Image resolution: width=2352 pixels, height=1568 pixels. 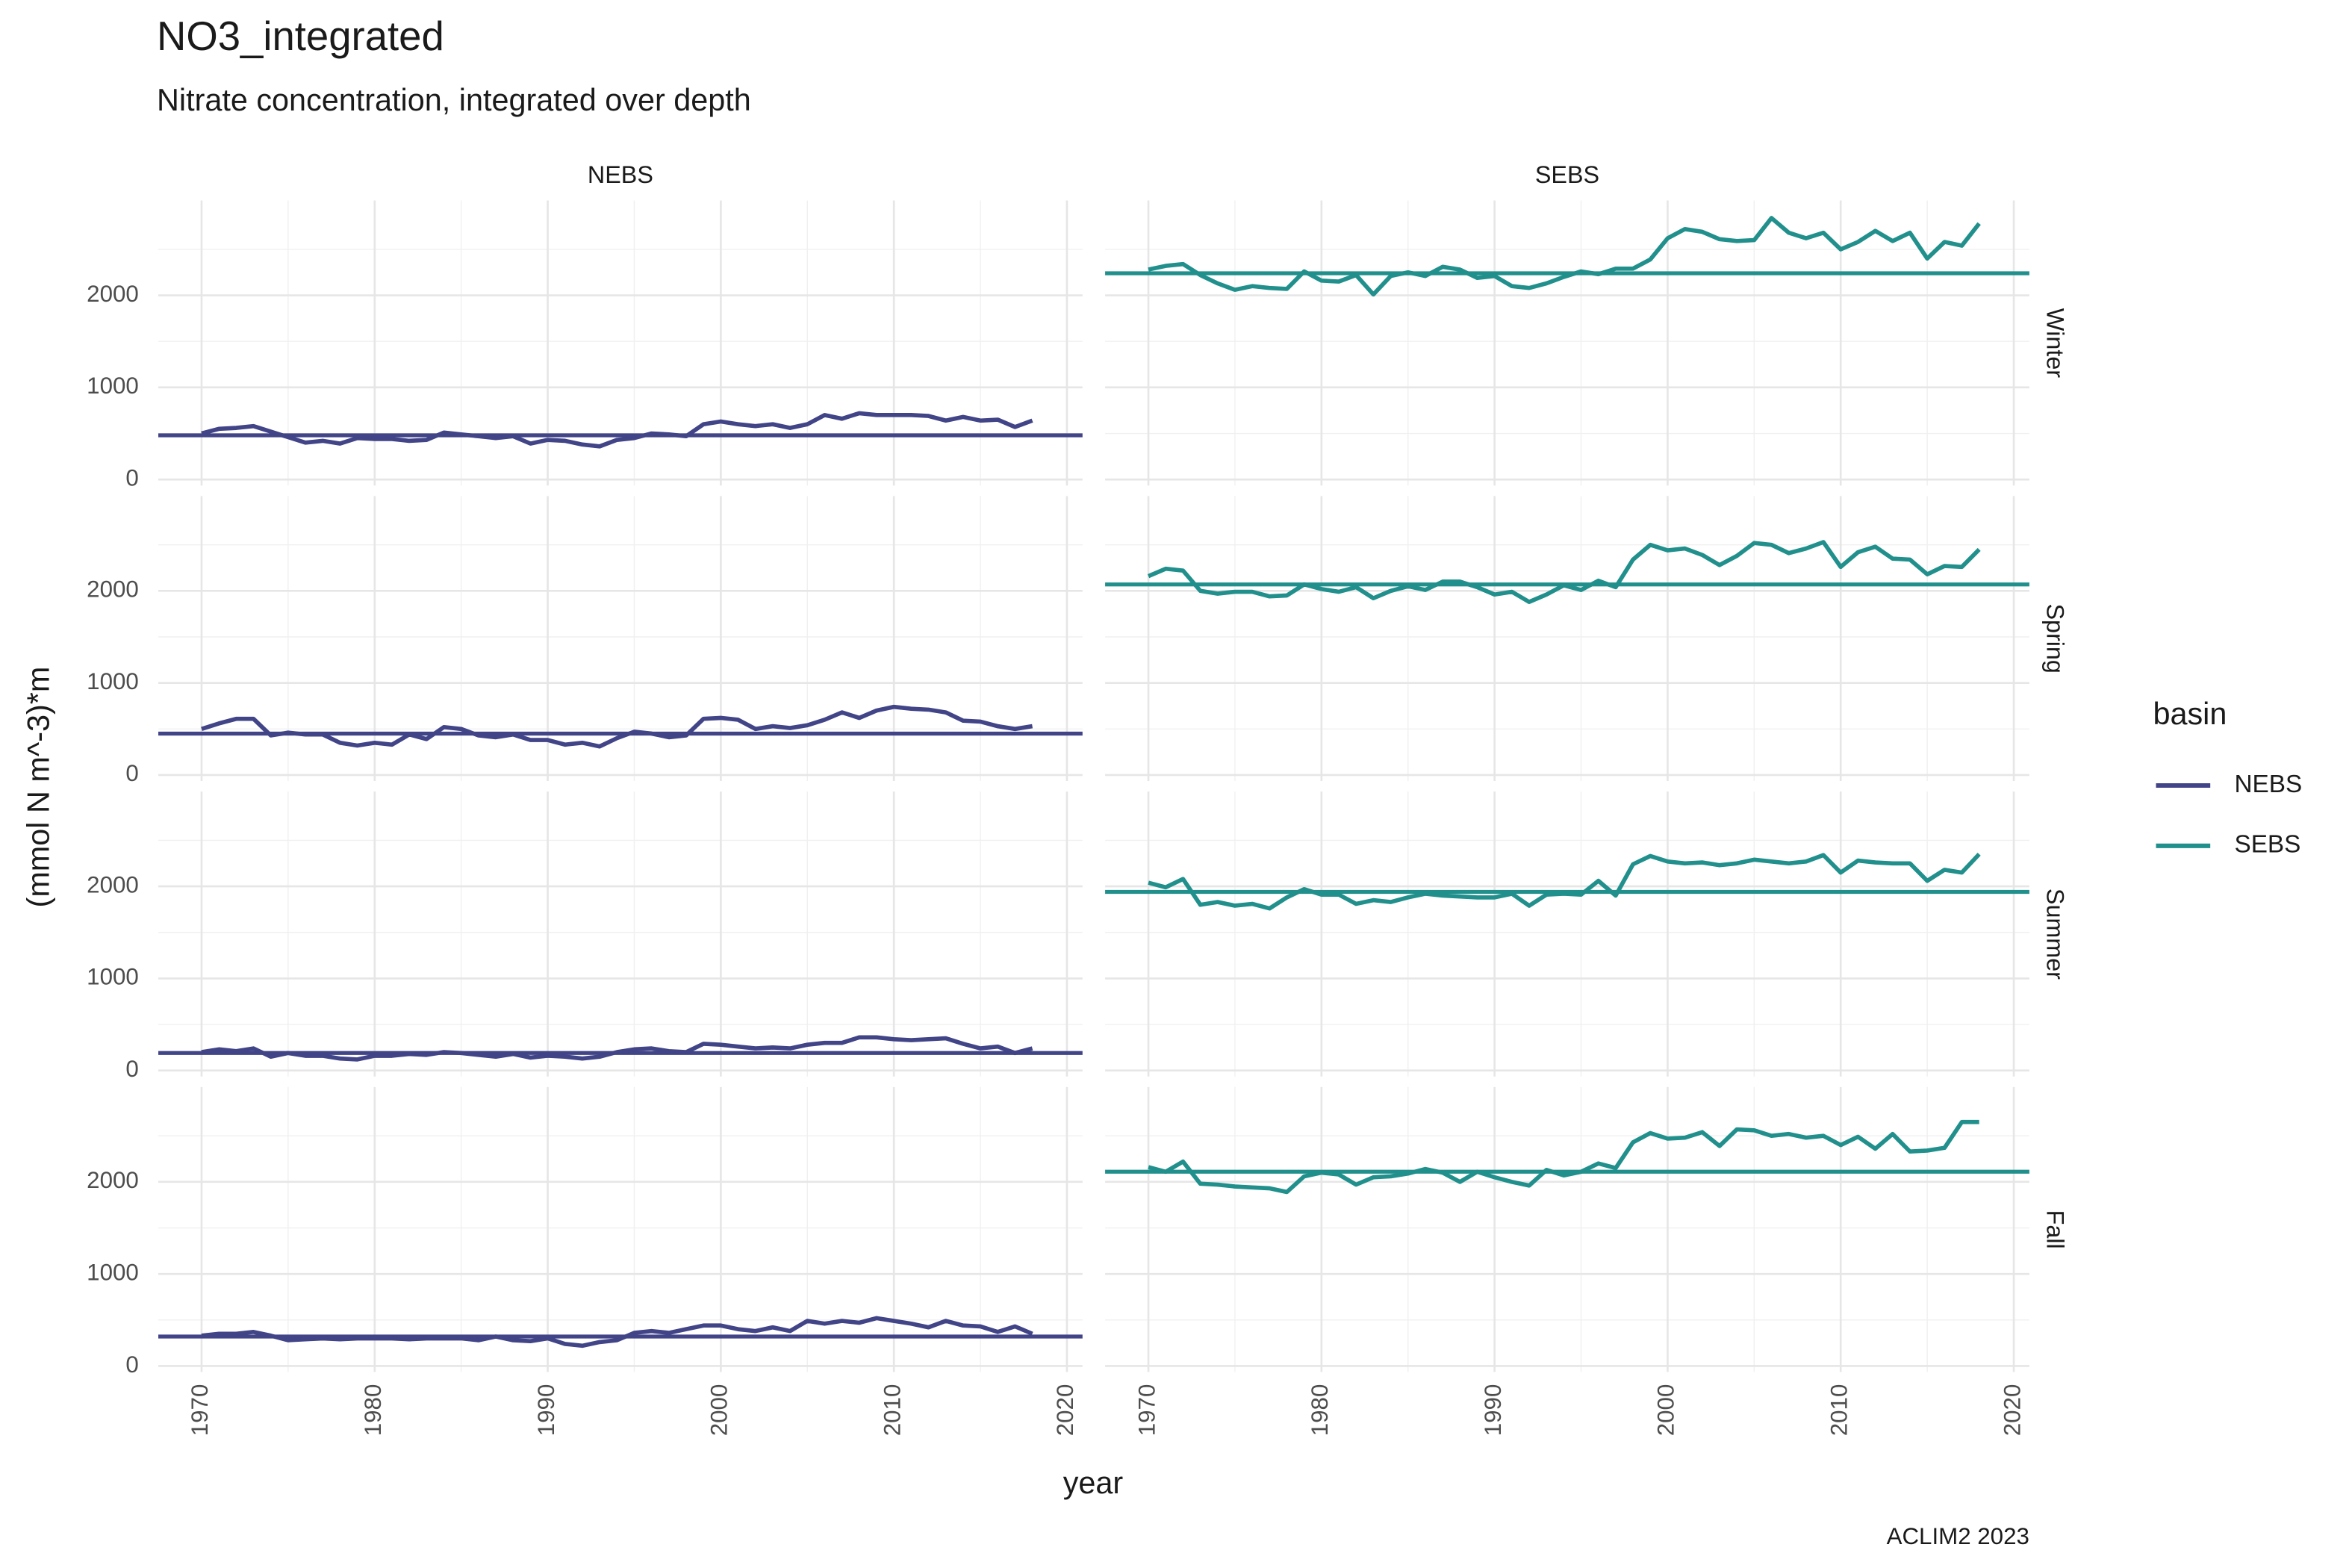 What do you see at coordinates (2055, 343) in the screenshot?
I see `row-strip-label: Winter` at bounding box center [2055, 343].